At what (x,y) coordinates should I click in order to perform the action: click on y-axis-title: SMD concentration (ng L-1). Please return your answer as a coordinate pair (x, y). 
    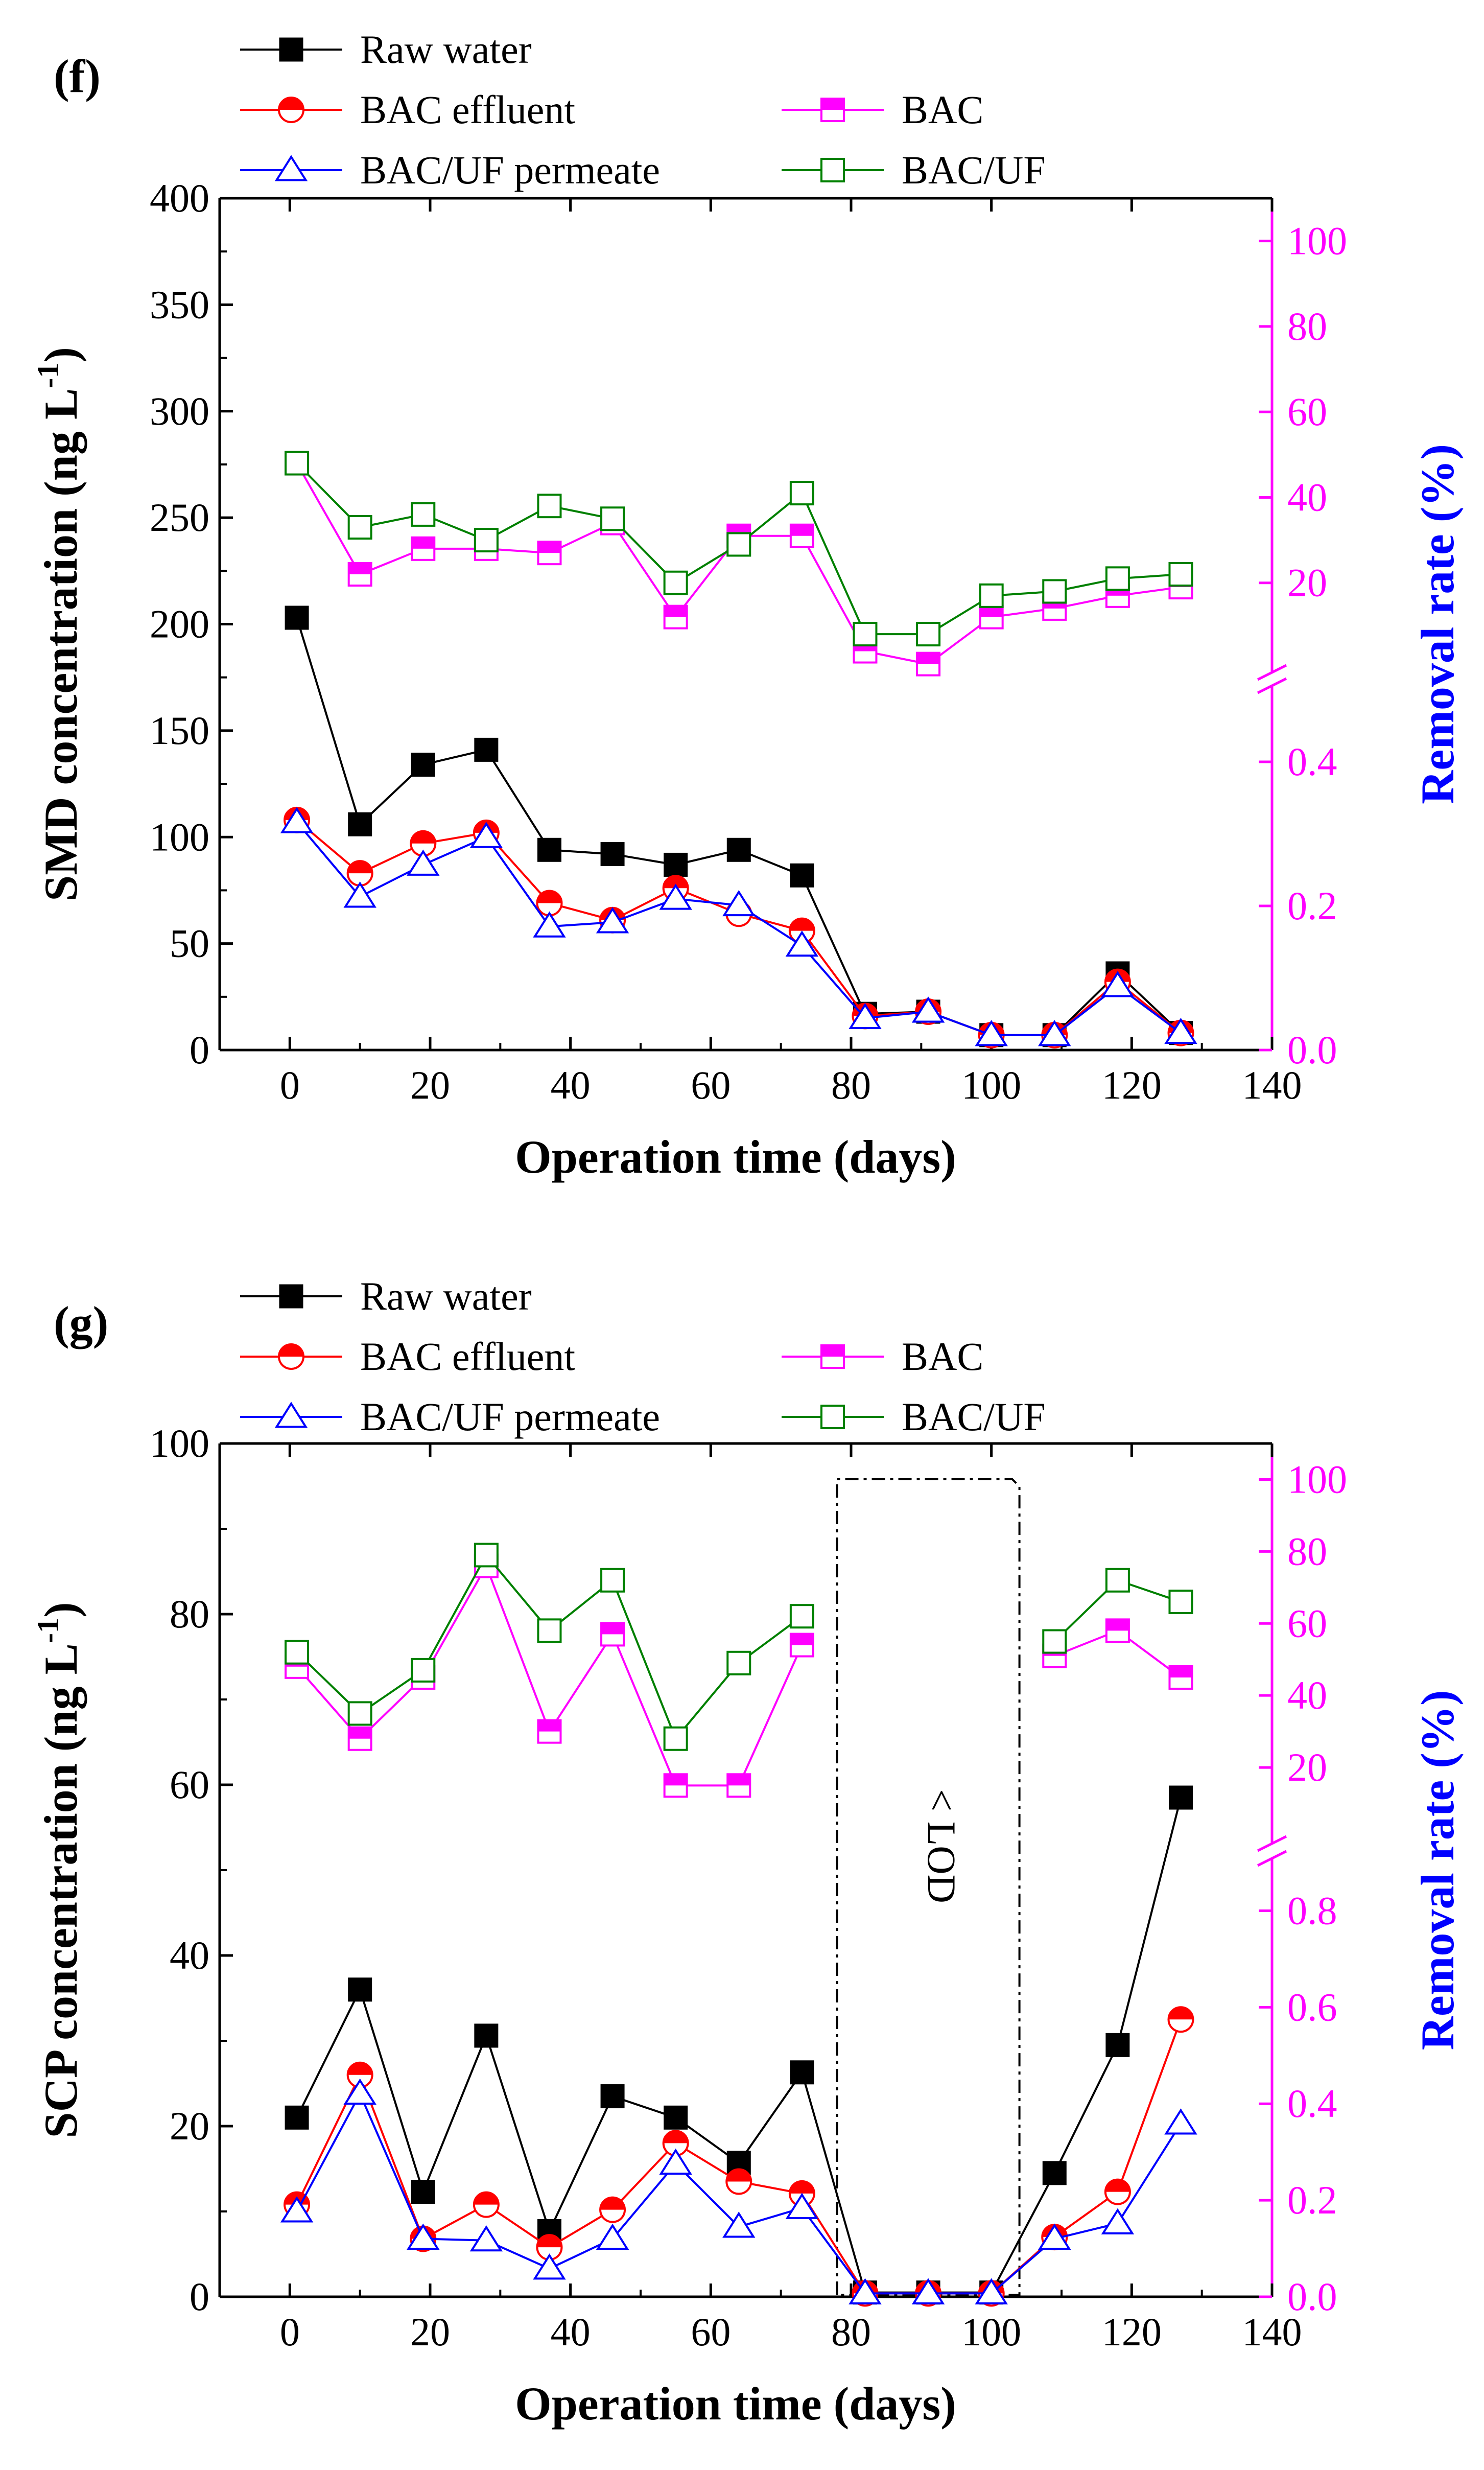
    Looking at the image, I should click on (59, 624).